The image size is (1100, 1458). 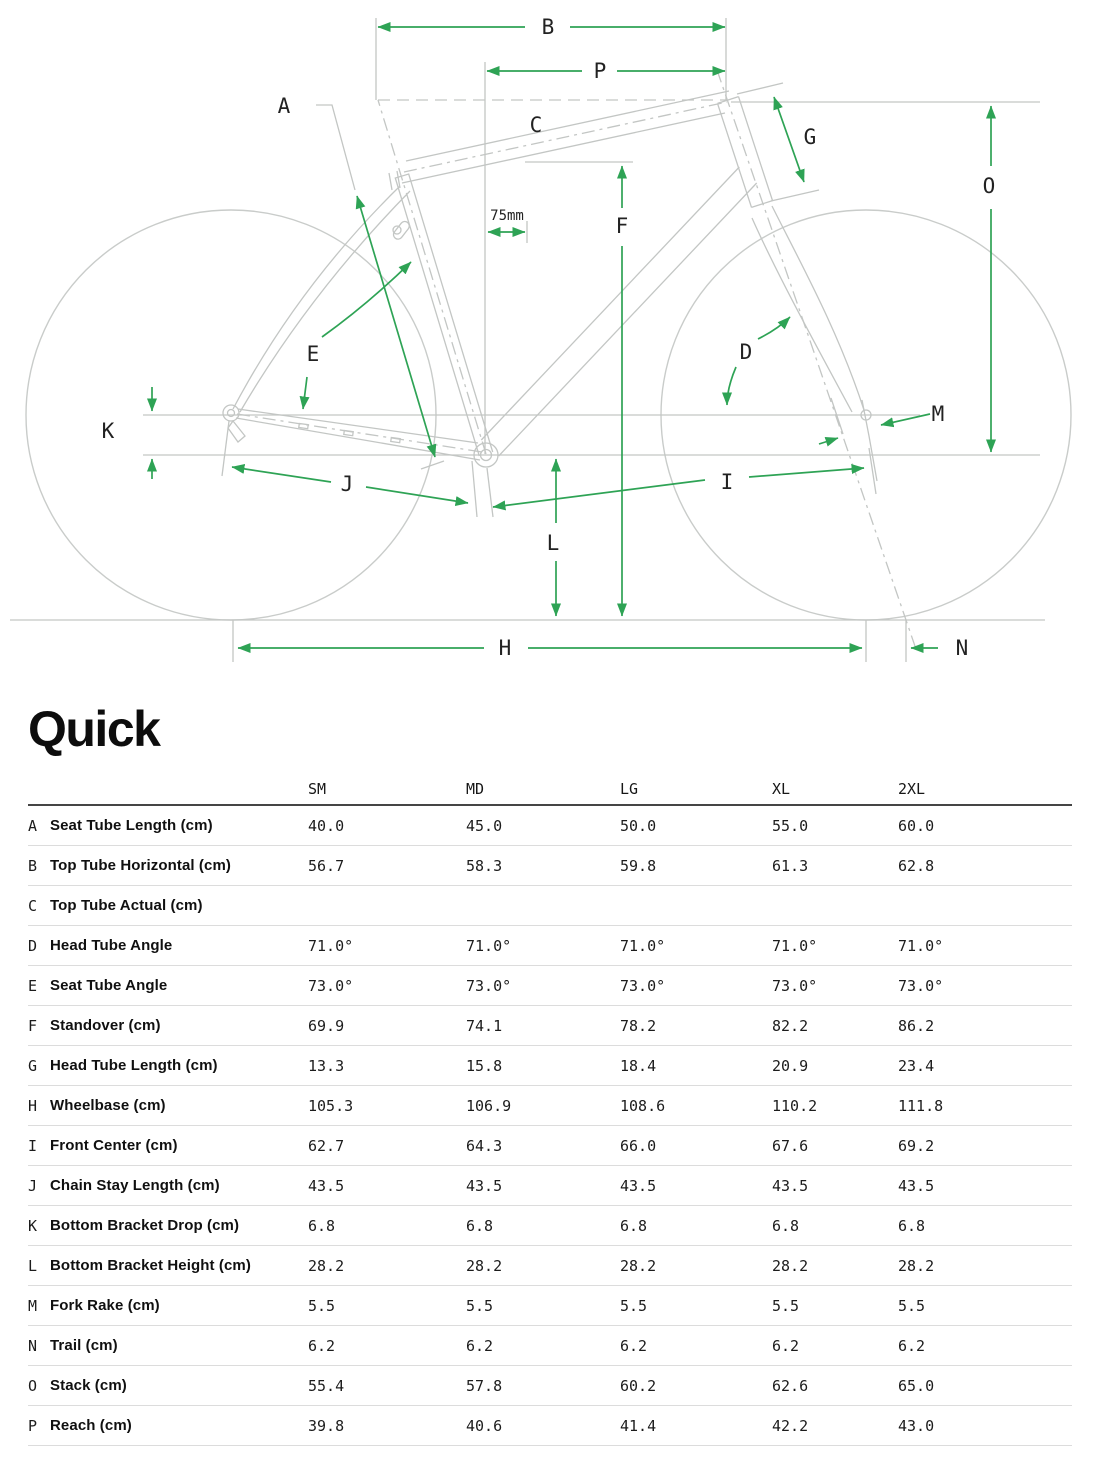 I want to click on diagram-label-standover: F, so click(x=622, y=226).